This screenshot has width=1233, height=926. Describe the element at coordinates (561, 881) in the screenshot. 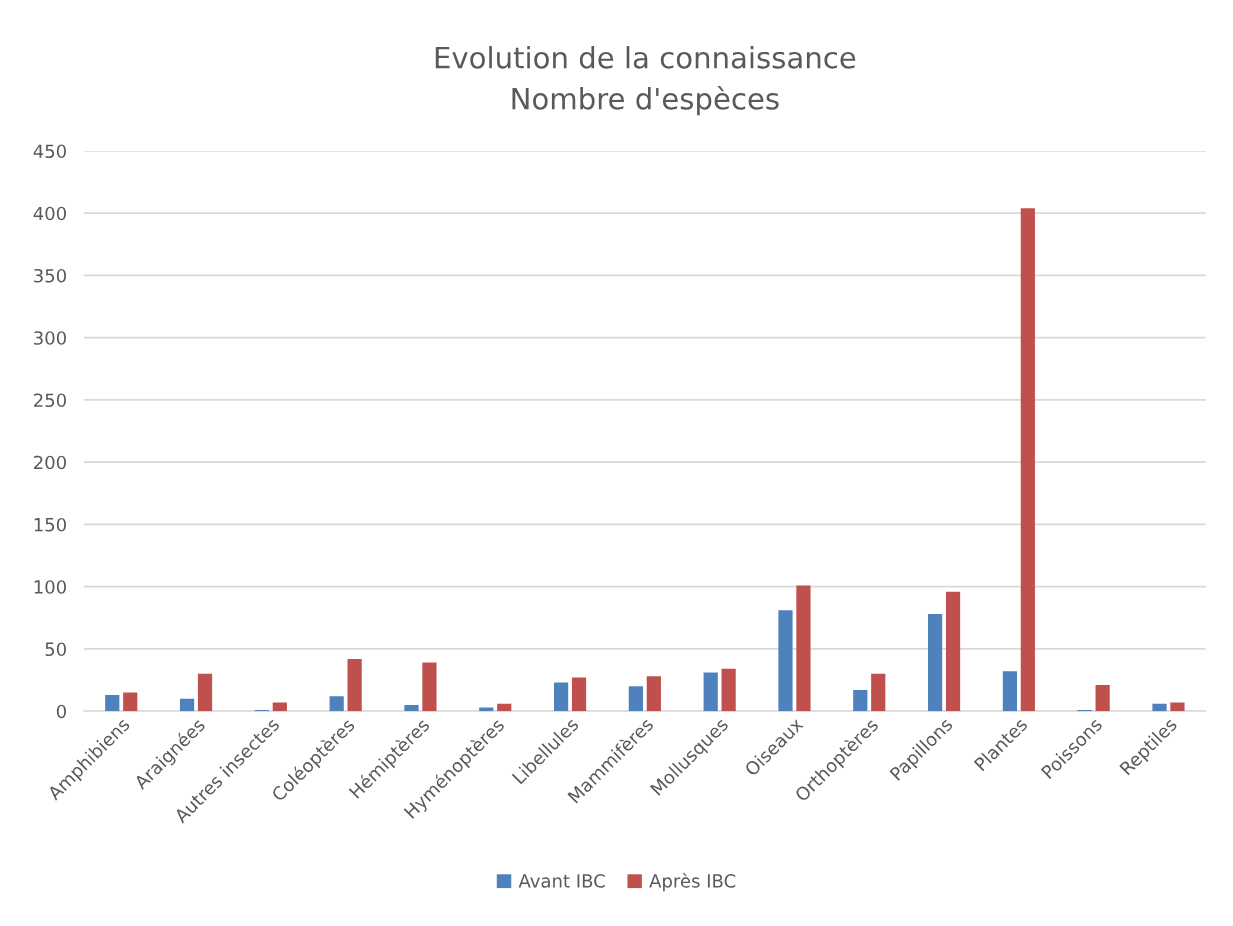

I see `legend-label: Avant IBC` at that location.